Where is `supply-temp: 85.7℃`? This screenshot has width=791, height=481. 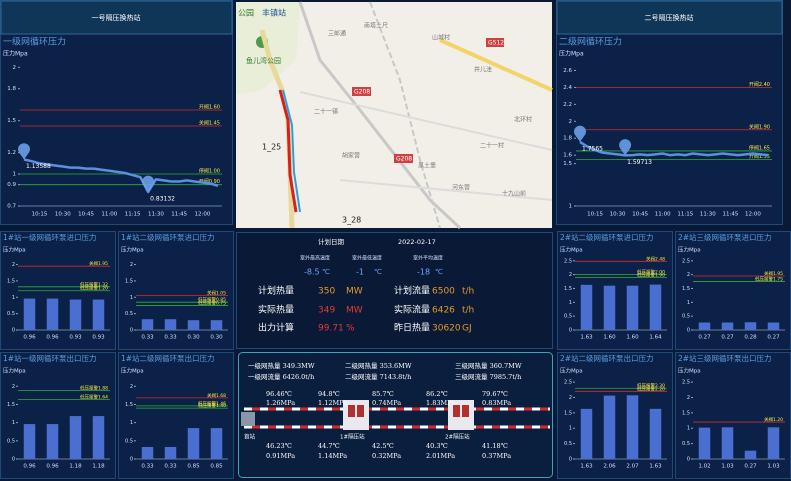
supply-temp: 85.7℃ is located at coordinates (383, 394).